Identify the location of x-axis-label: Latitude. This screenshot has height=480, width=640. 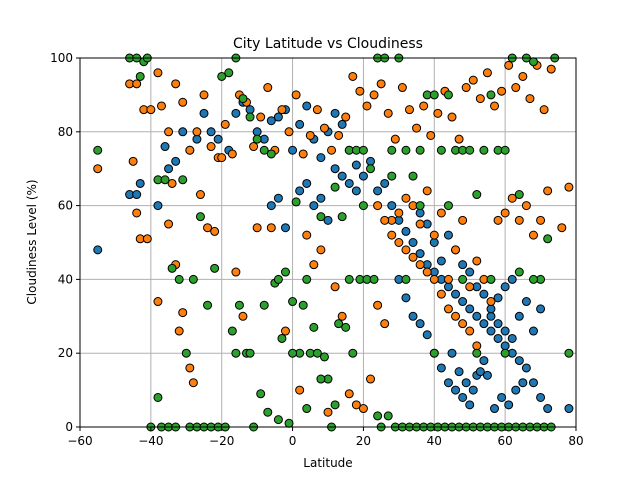
(327, 463).